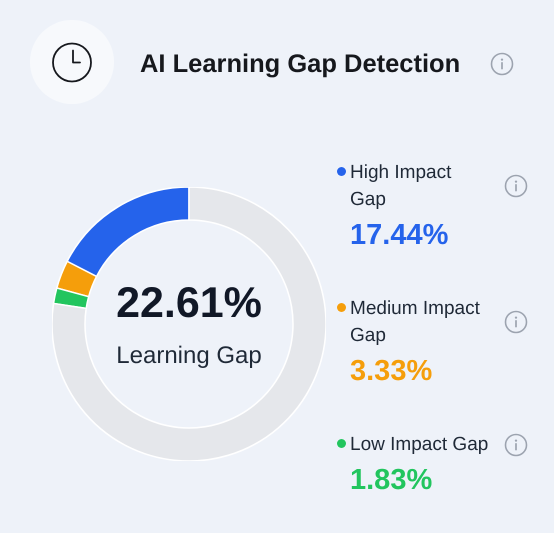  I want to click on legend-label: Medium Impact Gap, so click(415, 322).